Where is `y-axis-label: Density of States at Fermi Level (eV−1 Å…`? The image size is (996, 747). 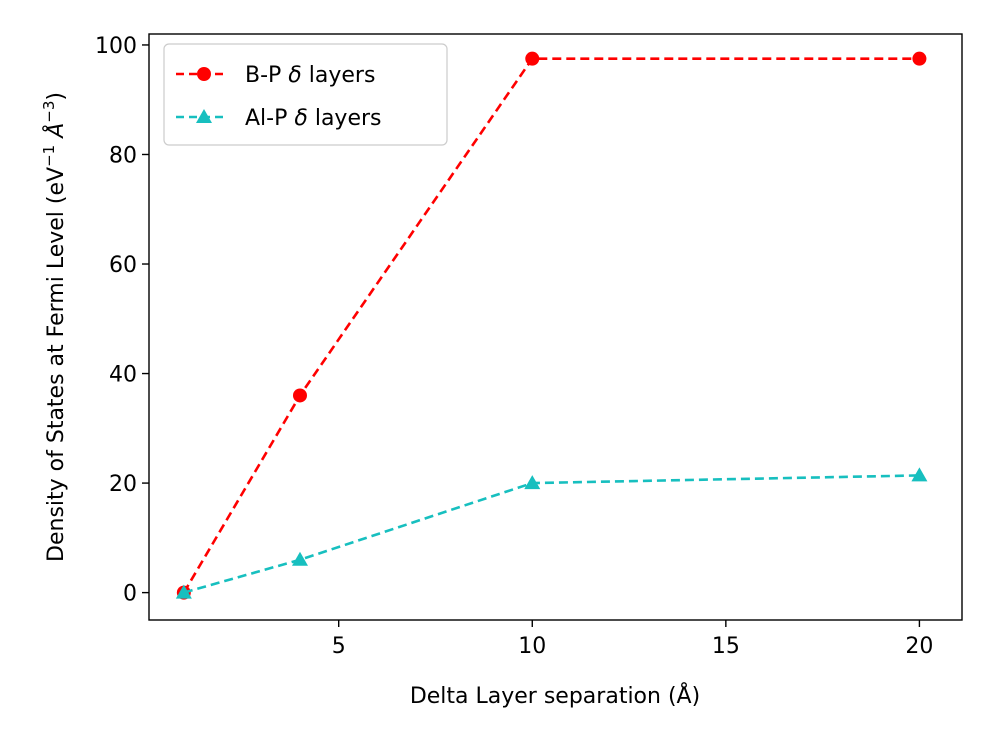 y-axis-label: Density of States at Fermi Level (eV−1 Å… is located at coordinates (54, 327).